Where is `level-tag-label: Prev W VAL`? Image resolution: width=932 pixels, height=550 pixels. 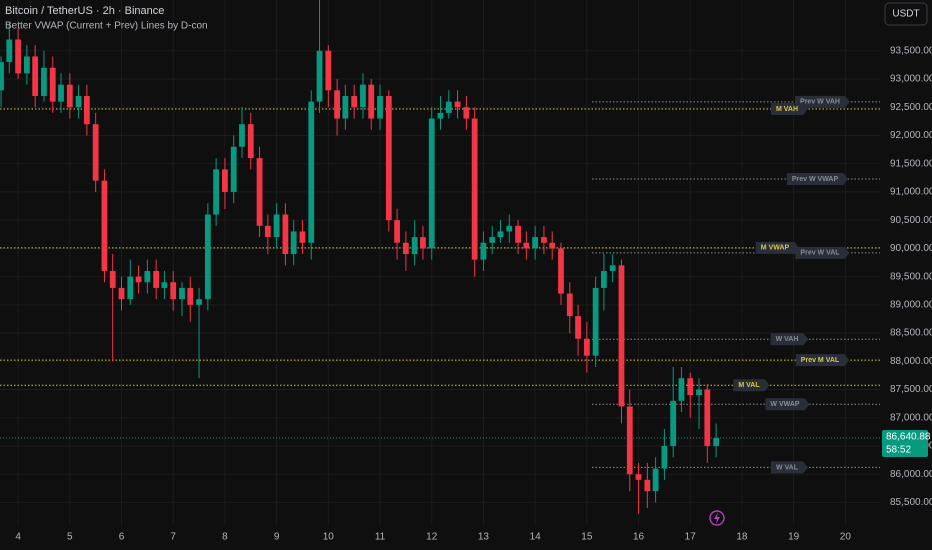 level-tag-label: Prev W VAL is located at coordinates (820, 253).